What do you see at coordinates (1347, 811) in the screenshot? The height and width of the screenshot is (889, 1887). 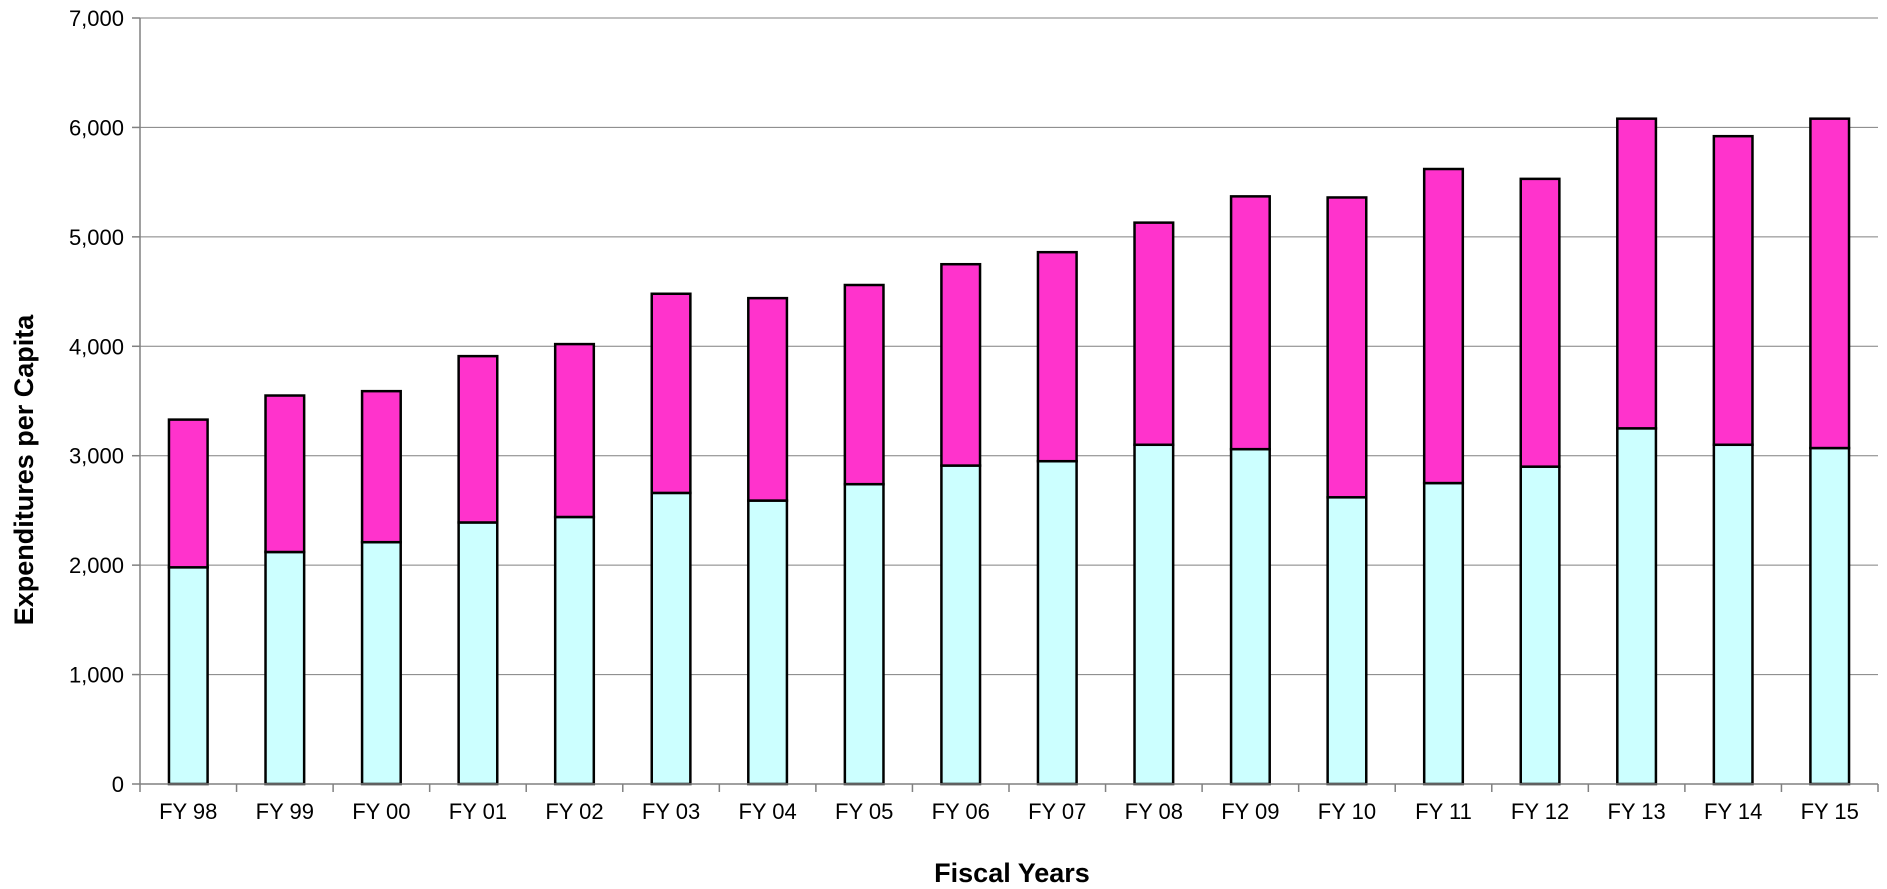 I see `x-tick-label: FY 10` at bounding box center [1347, 811].